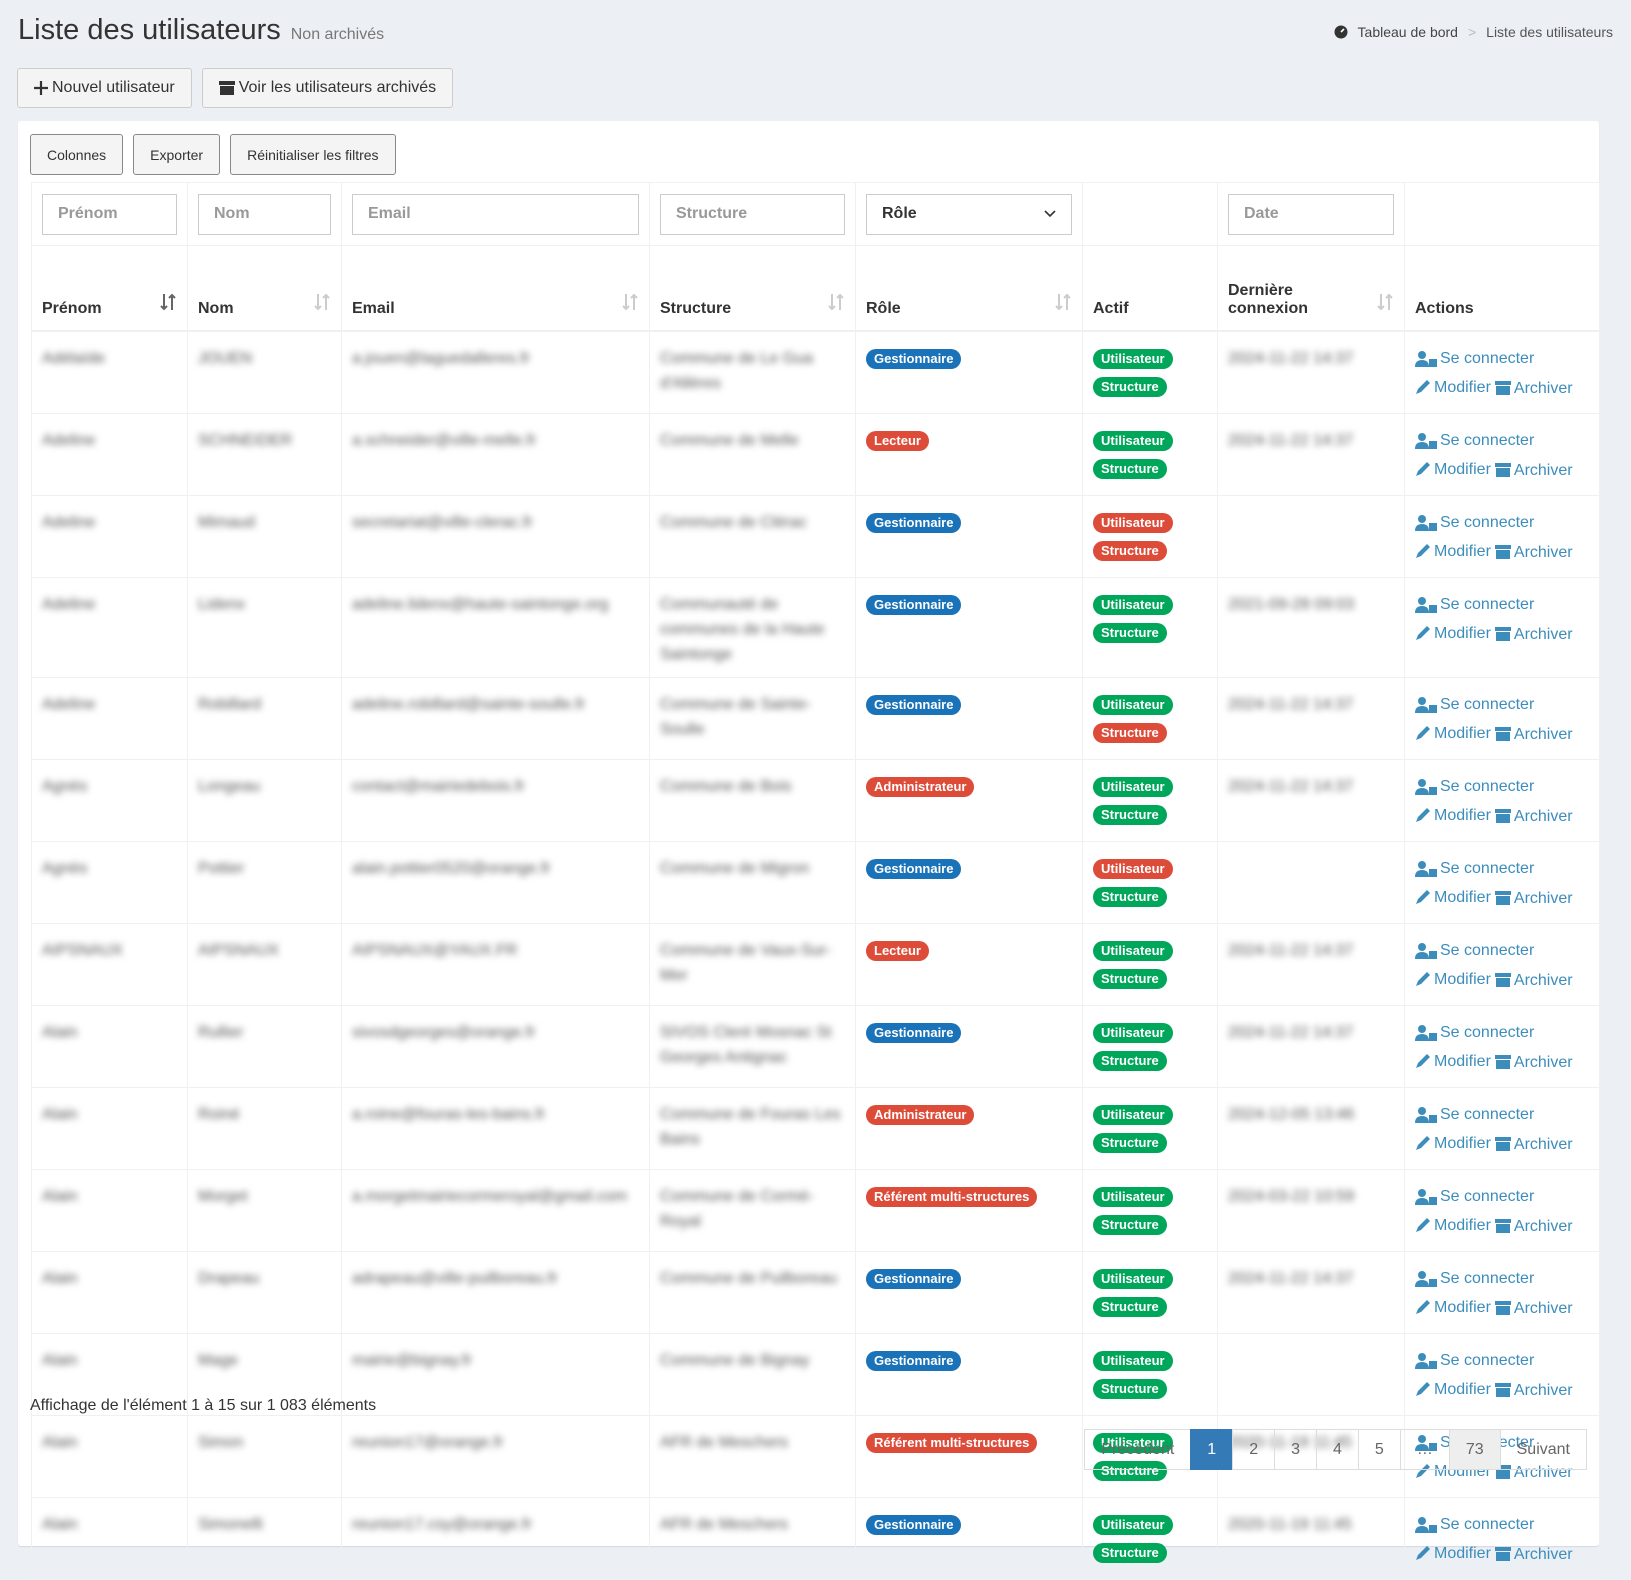  What do you see at coordinates (109, 214) in the screenshot?
I see `filter-input: Prénom` at bounding box center [109, 214].